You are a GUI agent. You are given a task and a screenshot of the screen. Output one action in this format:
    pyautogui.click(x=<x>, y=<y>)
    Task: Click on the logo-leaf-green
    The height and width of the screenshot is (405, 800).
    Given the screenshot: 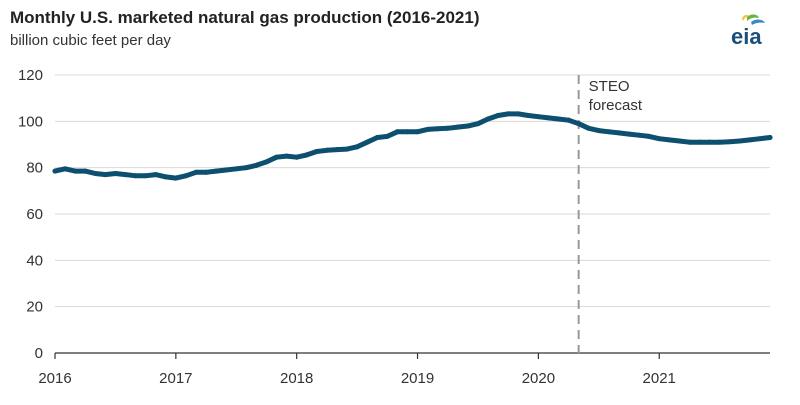 What is the action you would take?
    pyautogui.click(x=753, y=17)
    